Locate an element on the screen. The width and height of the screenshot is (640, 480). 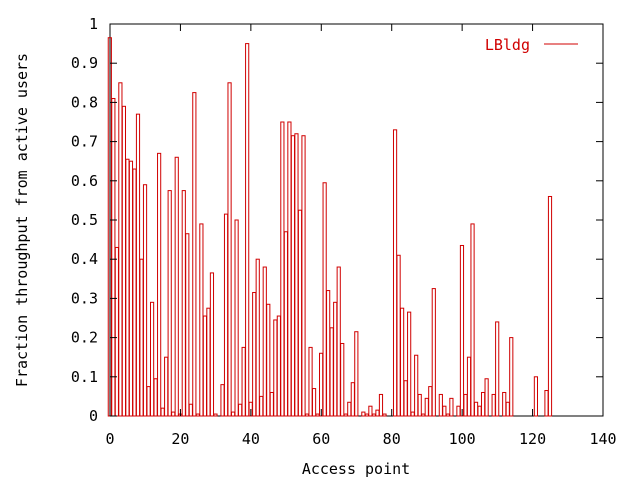
legend: LBldg is located at coordinates (531, 45).